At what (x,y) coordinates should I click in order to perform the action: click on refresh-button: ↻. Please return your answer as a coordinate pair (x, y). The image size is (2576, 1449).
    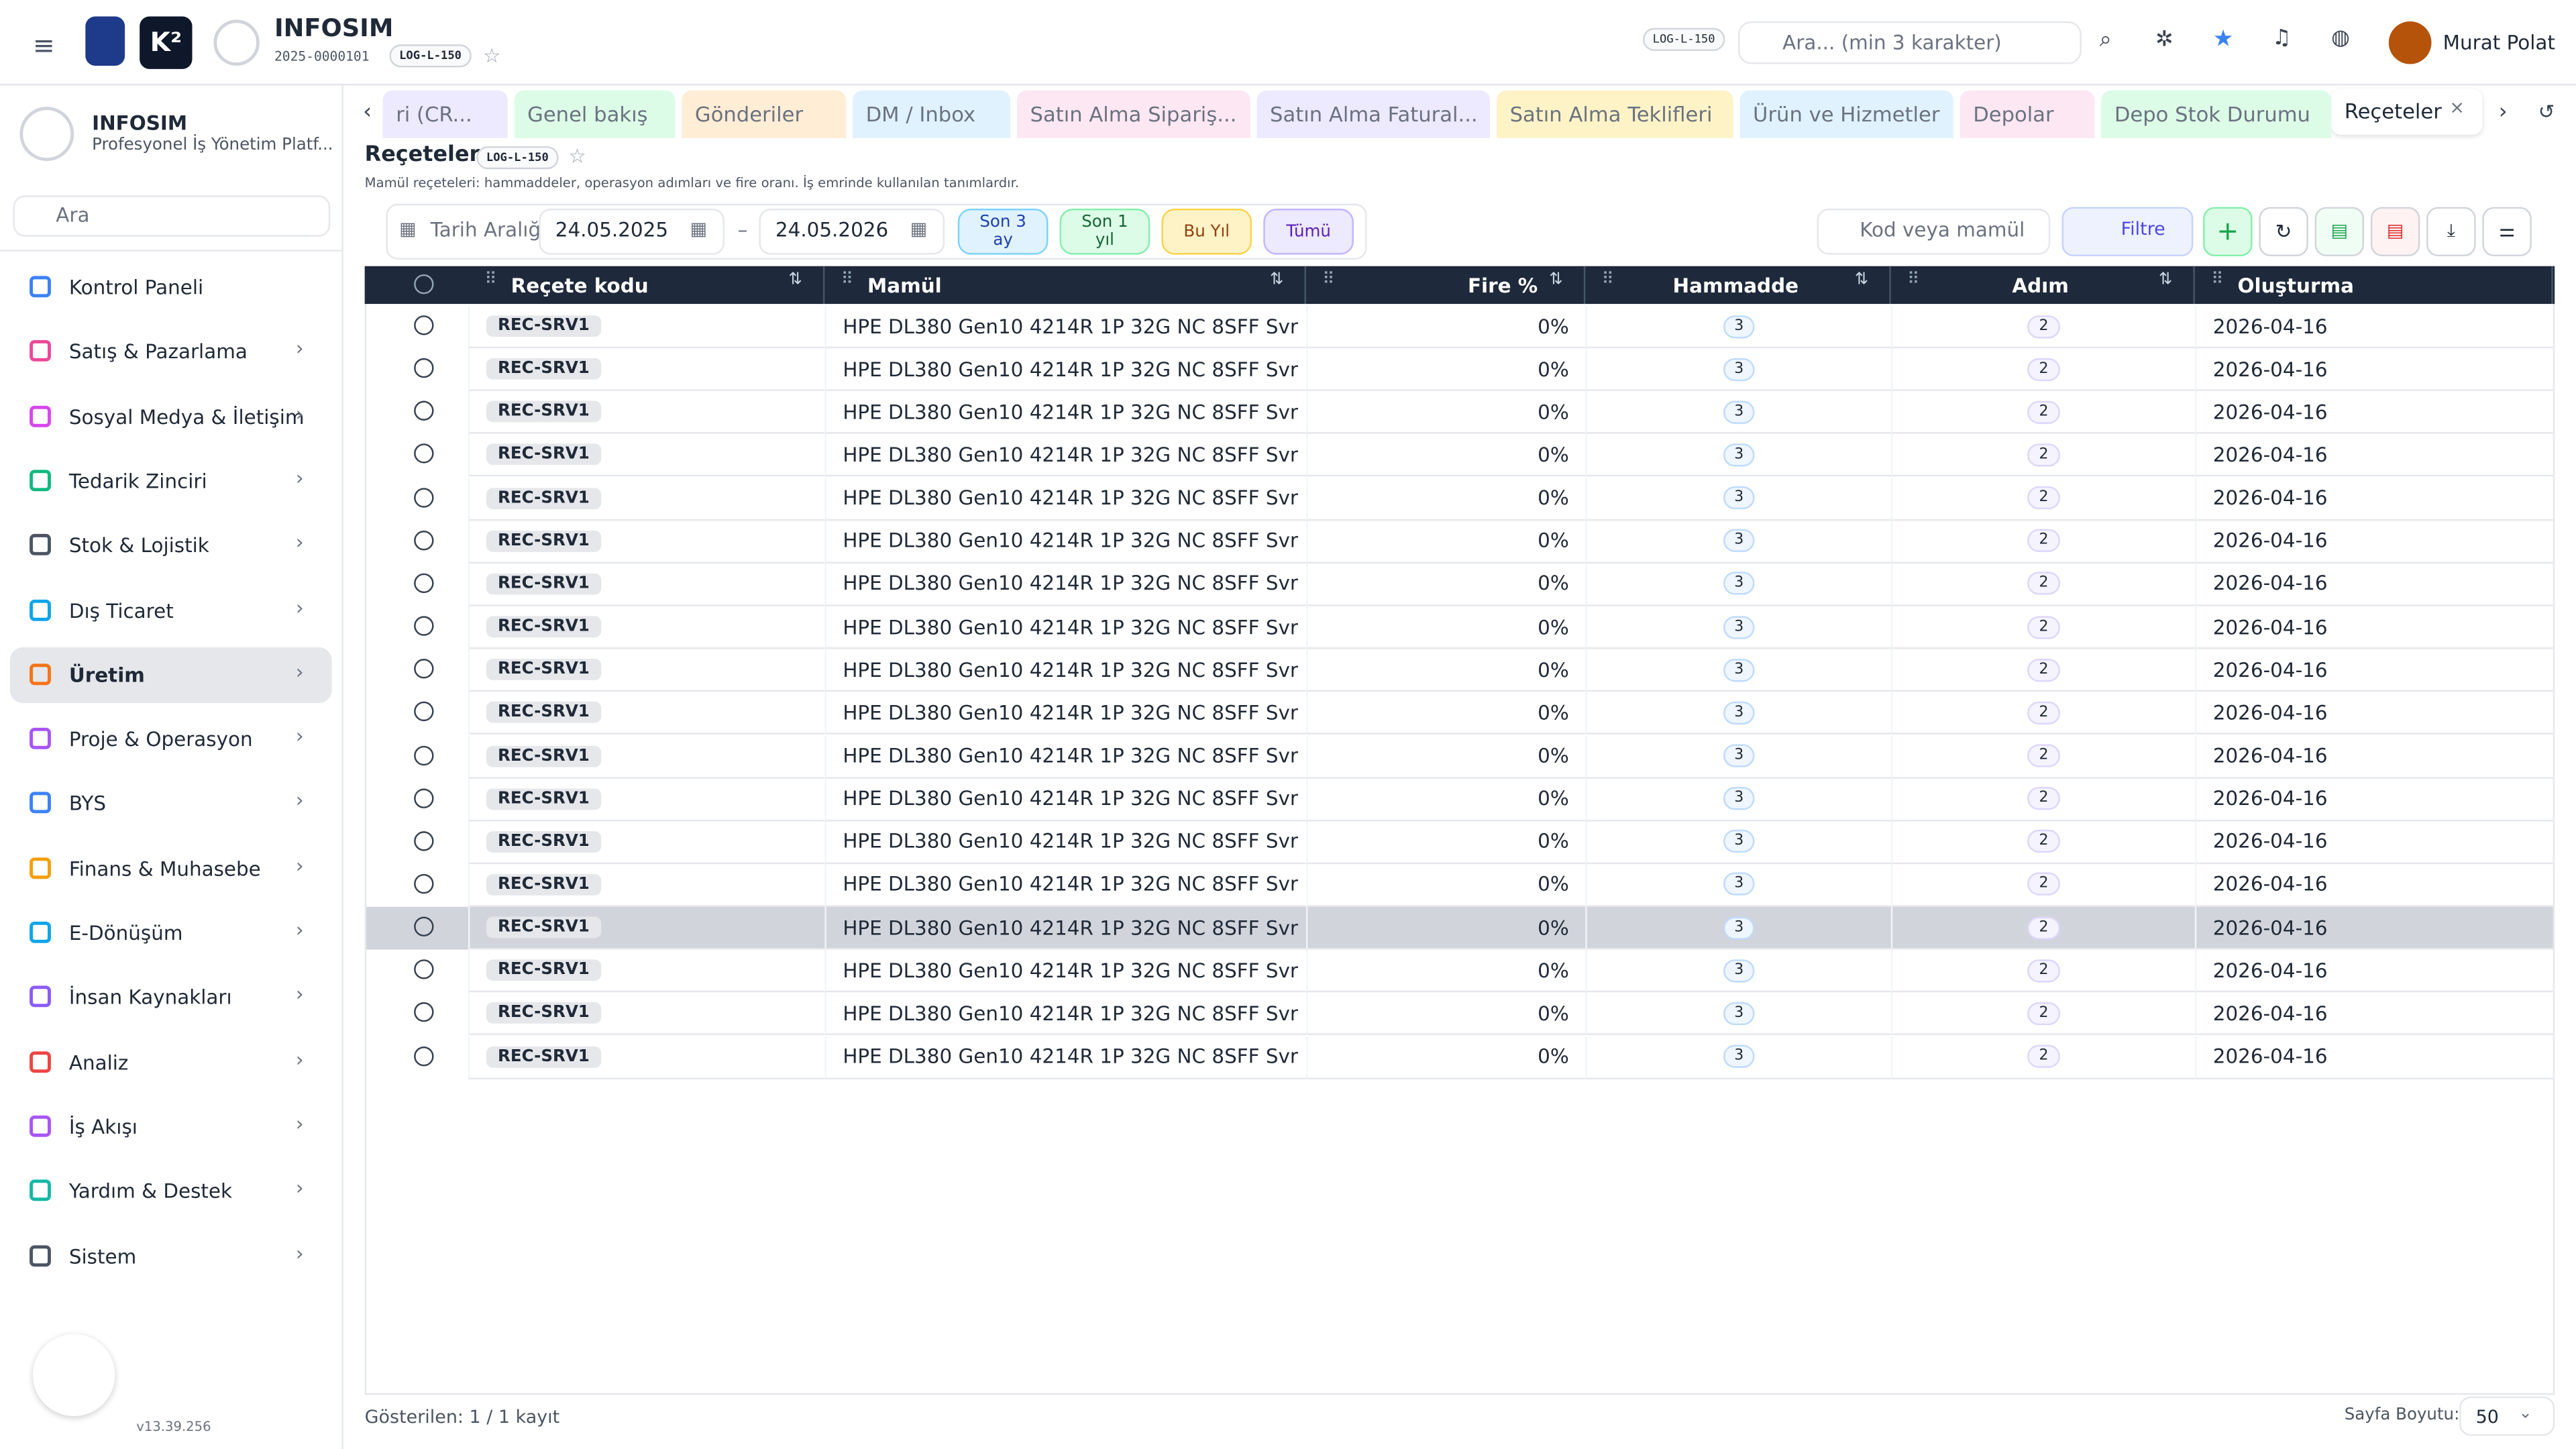
    Looking at the image, I should click on (2283, 232).